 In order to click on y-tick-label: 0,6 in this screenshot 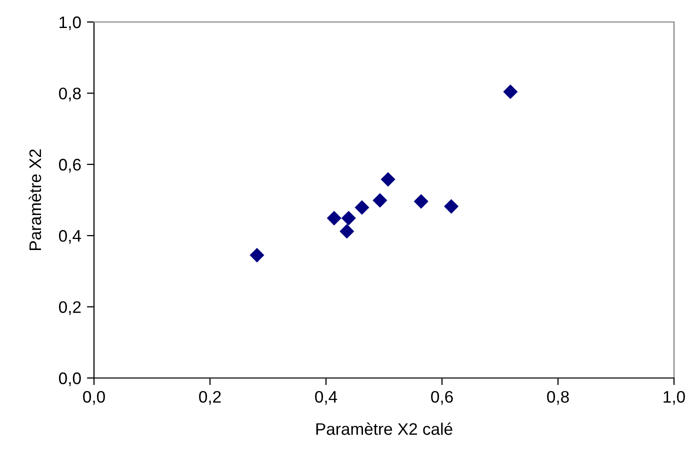, I will do `click(69, 165)`.